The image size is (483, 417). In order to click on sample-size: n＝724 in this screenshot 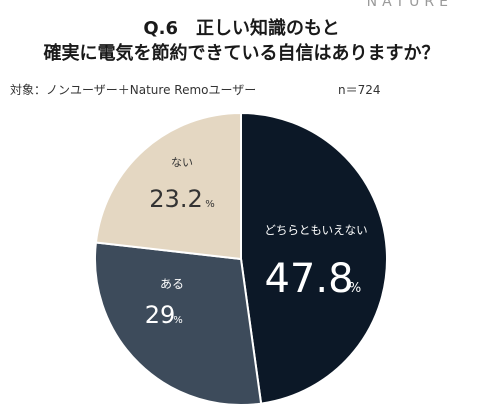, I will do `click(359, 90)`.